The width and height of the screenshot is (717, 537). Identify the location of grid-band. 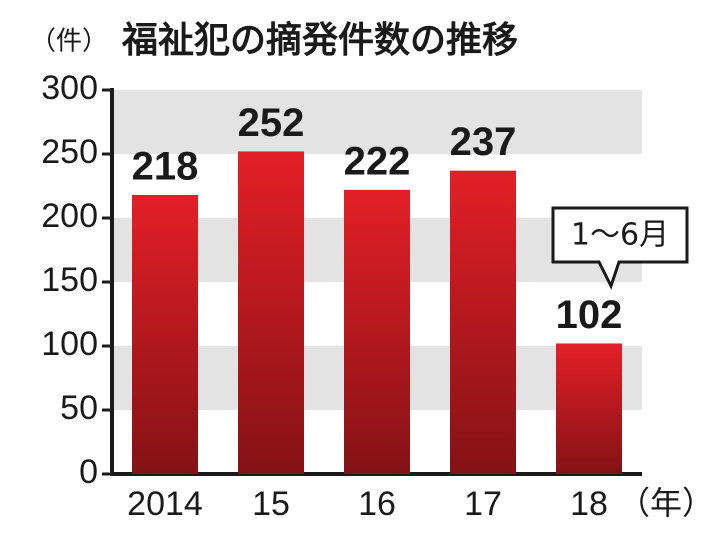
(377, 122).